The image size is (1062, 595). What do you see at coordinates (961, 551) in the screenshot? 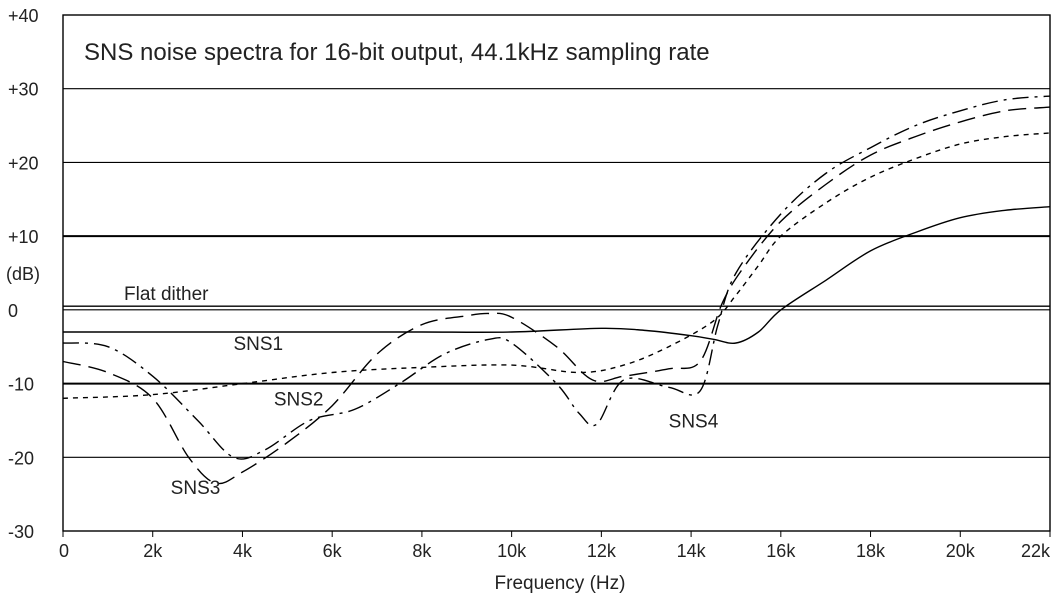
I see `x-tick-label: 20k` at bounding box center [961, 551].